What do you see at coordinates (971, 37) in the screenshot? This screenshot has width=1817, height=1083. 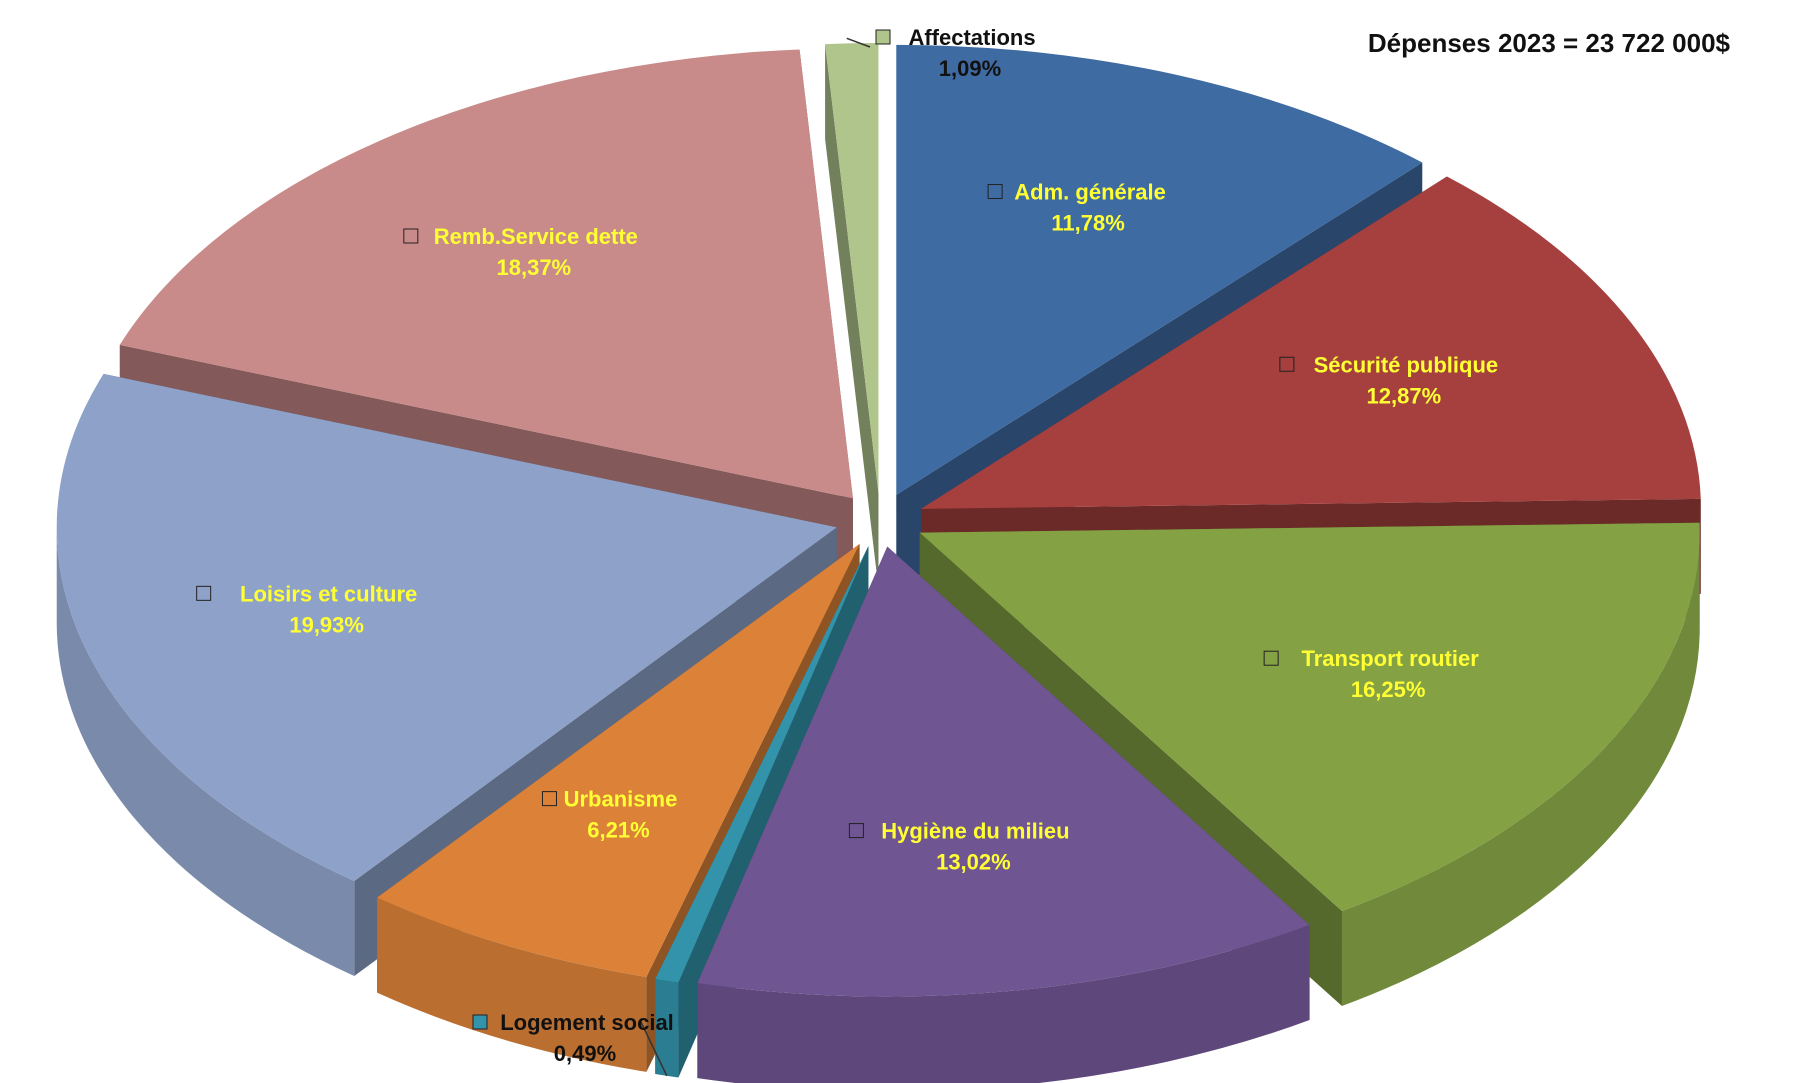 I see `category-label: Affectations` at bounding box center [971, 37].